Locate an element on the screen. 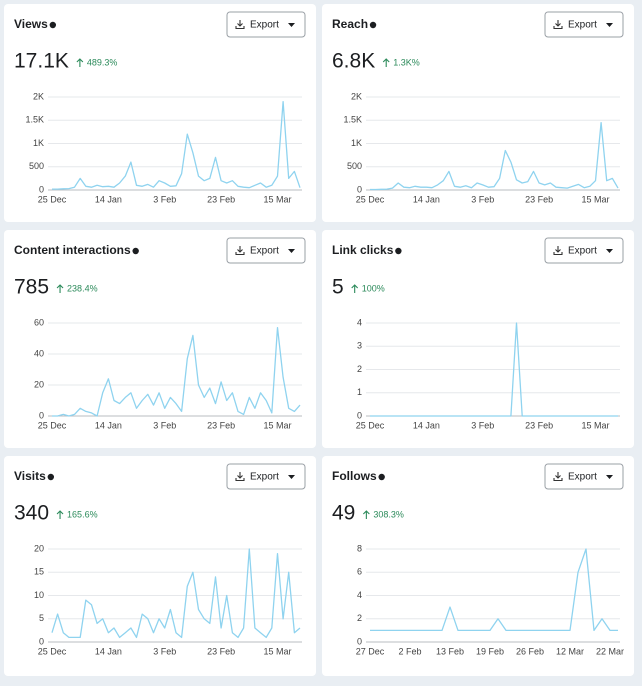  y-tick-label: 8 is located at coordinates (359, 548).